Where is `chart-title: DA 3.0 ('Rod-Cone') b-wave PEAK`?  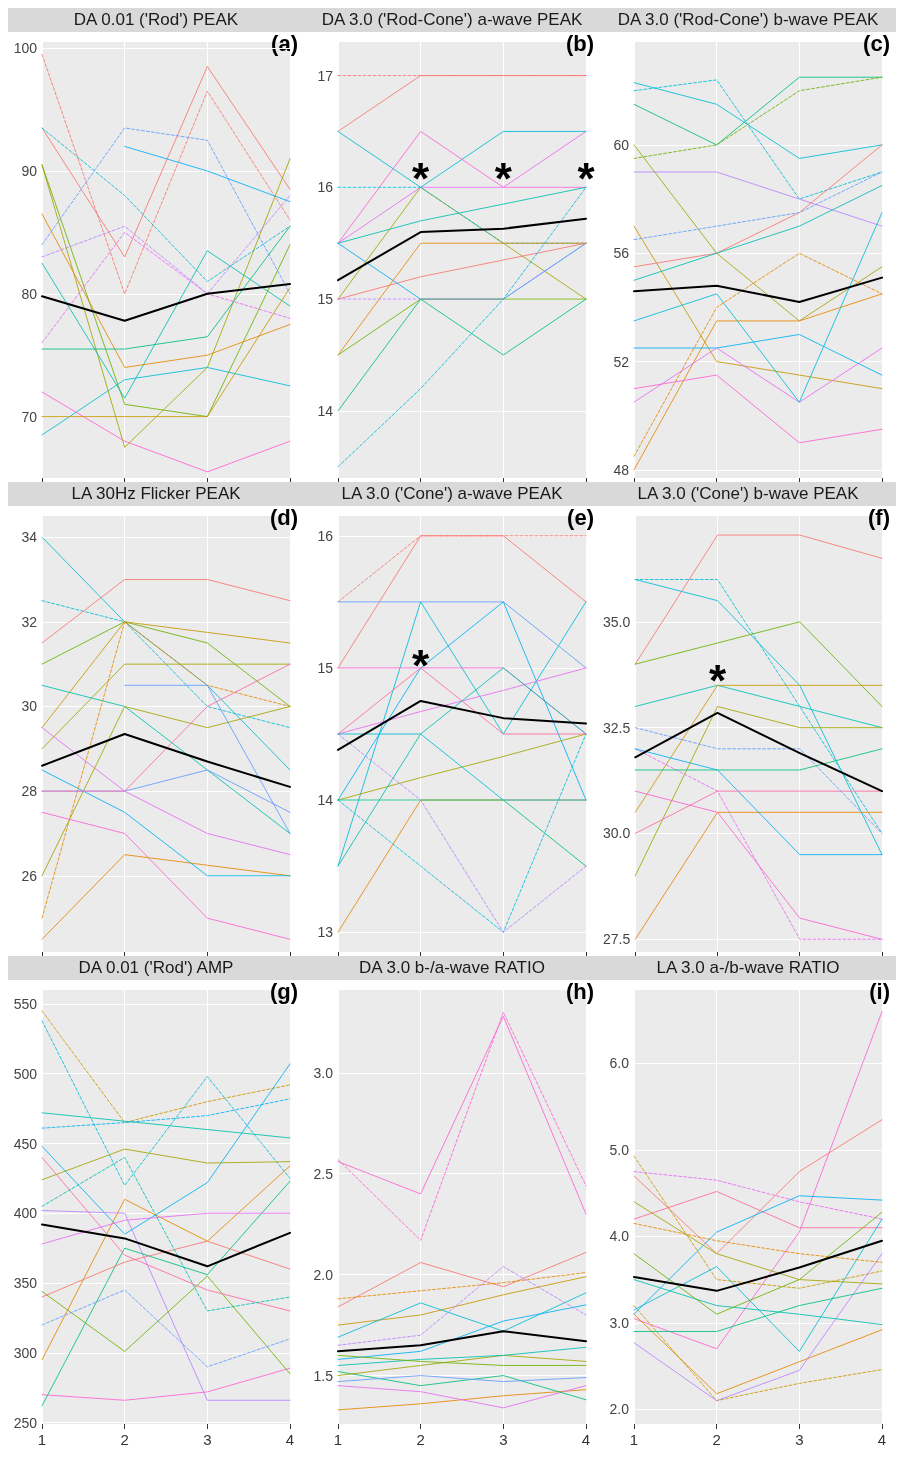
chart-title: DA 3.0 ('Rod-Cone') b-wave PEAK is located at coordinates (748, 20).